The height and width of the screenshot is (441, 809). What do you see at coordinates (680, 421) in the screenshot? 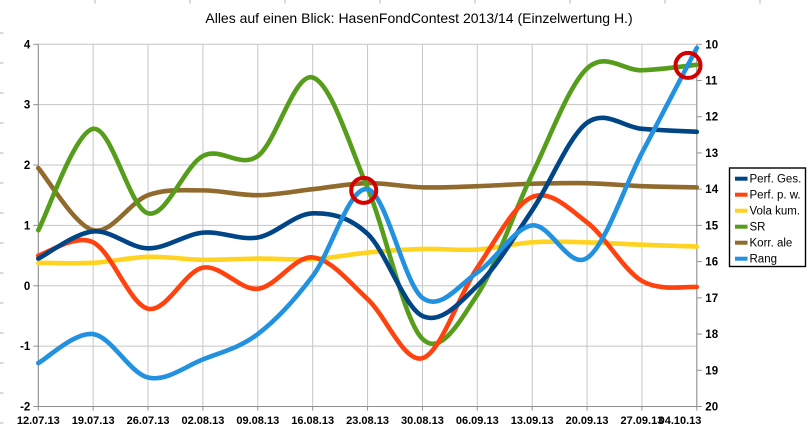
I see `svg-text: 04.10.13` at bounding box center [680, 421].